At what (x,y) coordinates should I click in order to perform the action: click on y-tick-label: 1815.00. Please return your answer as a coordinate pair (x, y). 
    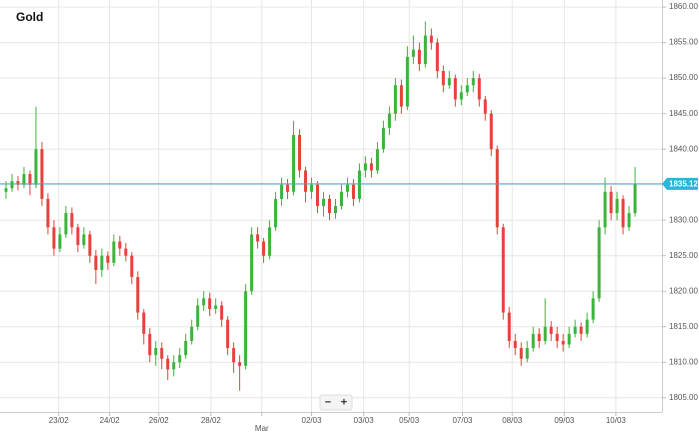
    Looking at the image, I should click on (683, 326).